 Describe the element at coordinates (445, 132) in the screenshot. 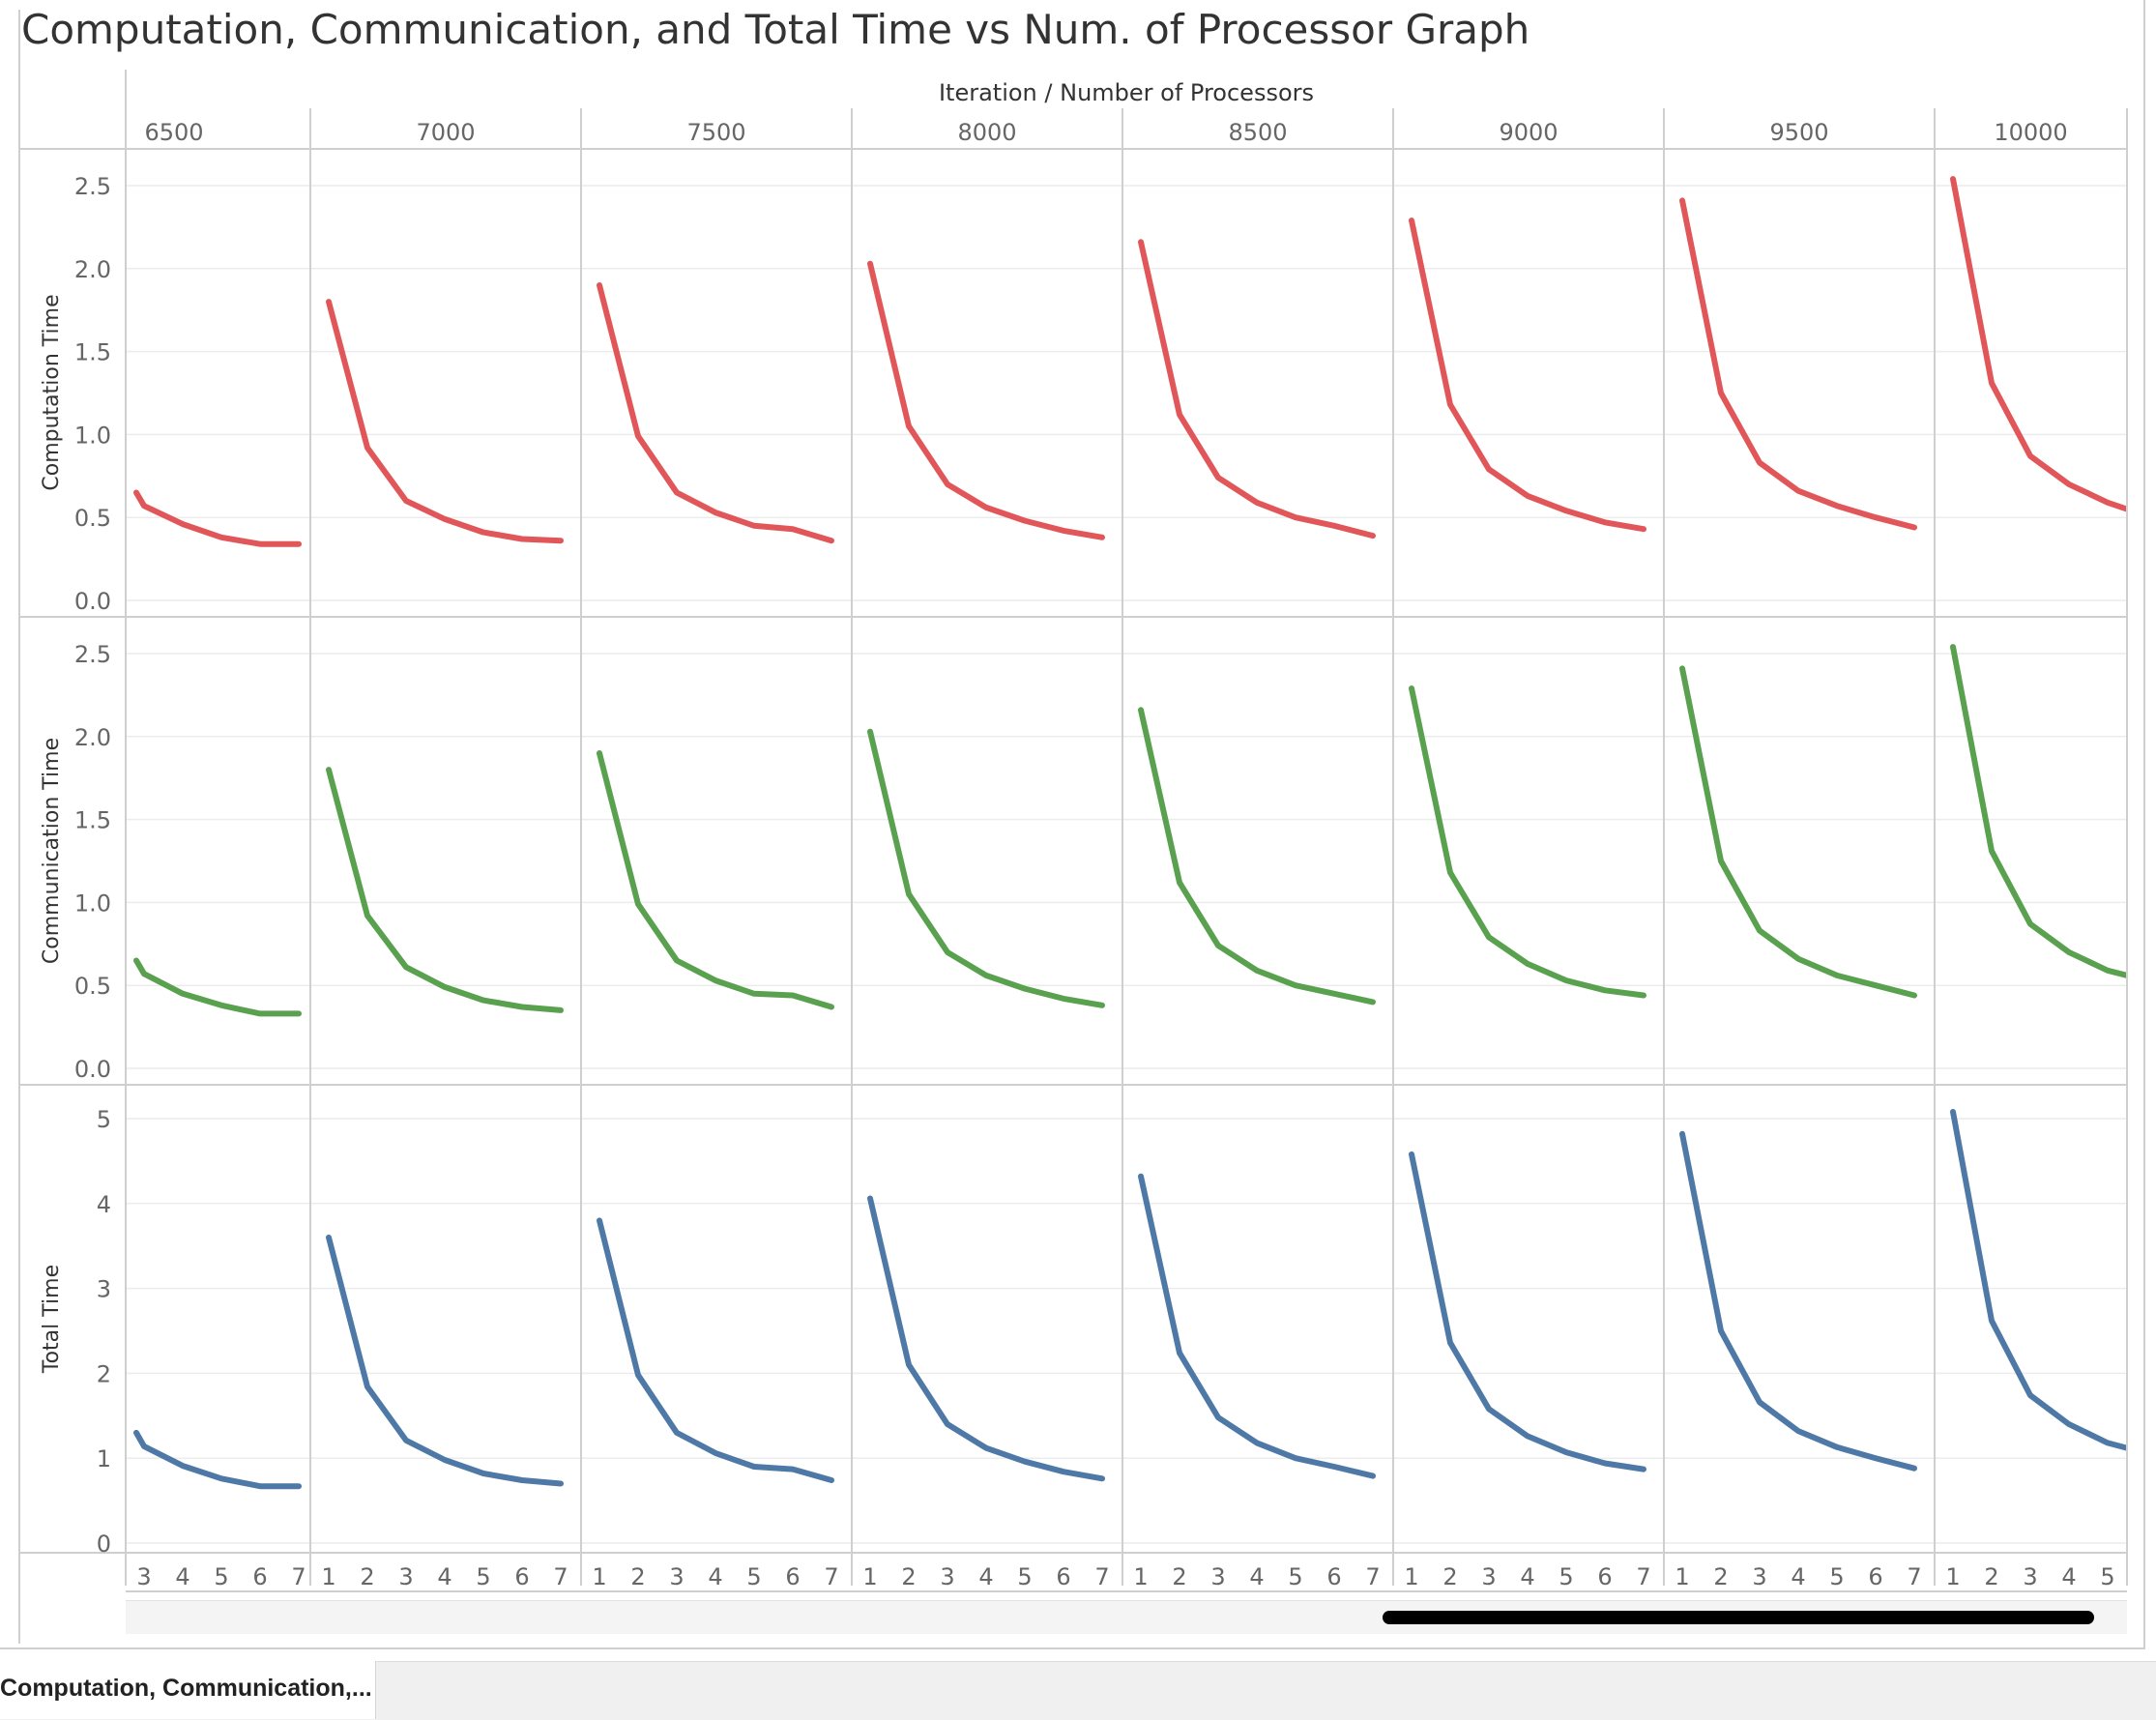

I see `column-label: 7000` at that location.